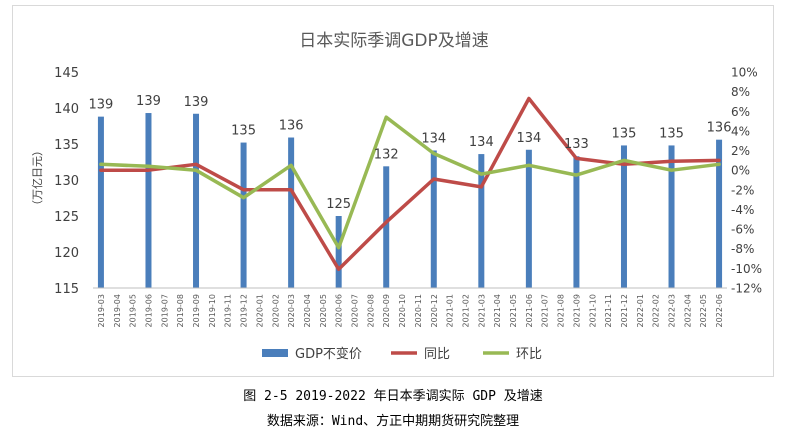 This screenshot has height=432, width=786. What do you see at coordinates (497, 310) in the screenshot?
I see `x-tick-label: 2021-04` at bounding box center [497, 310].